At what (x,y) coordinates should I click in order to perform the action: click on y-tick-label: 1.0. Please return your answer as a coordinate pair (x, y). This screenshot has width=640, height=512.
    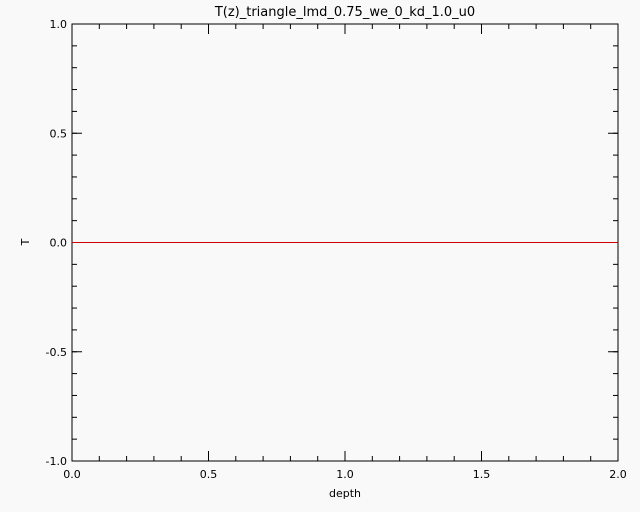
    Looking at the image, I should click on (59, 24).